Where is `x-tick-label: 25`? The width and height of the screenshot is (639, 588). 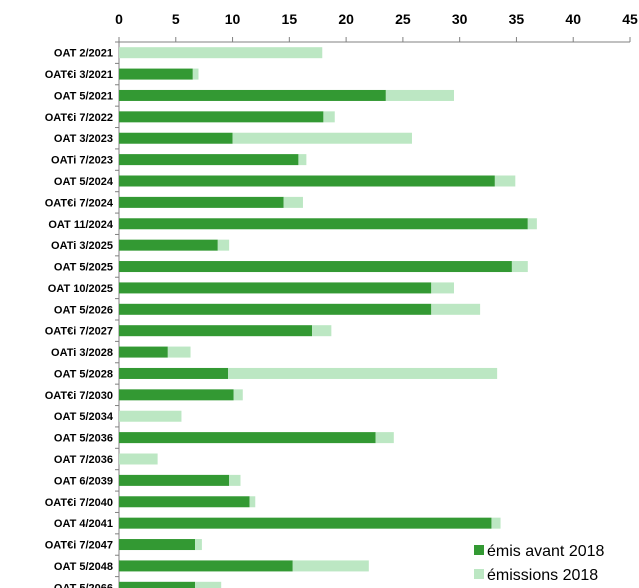
x-tick-label: 25 is located at coordinates (403, 19).